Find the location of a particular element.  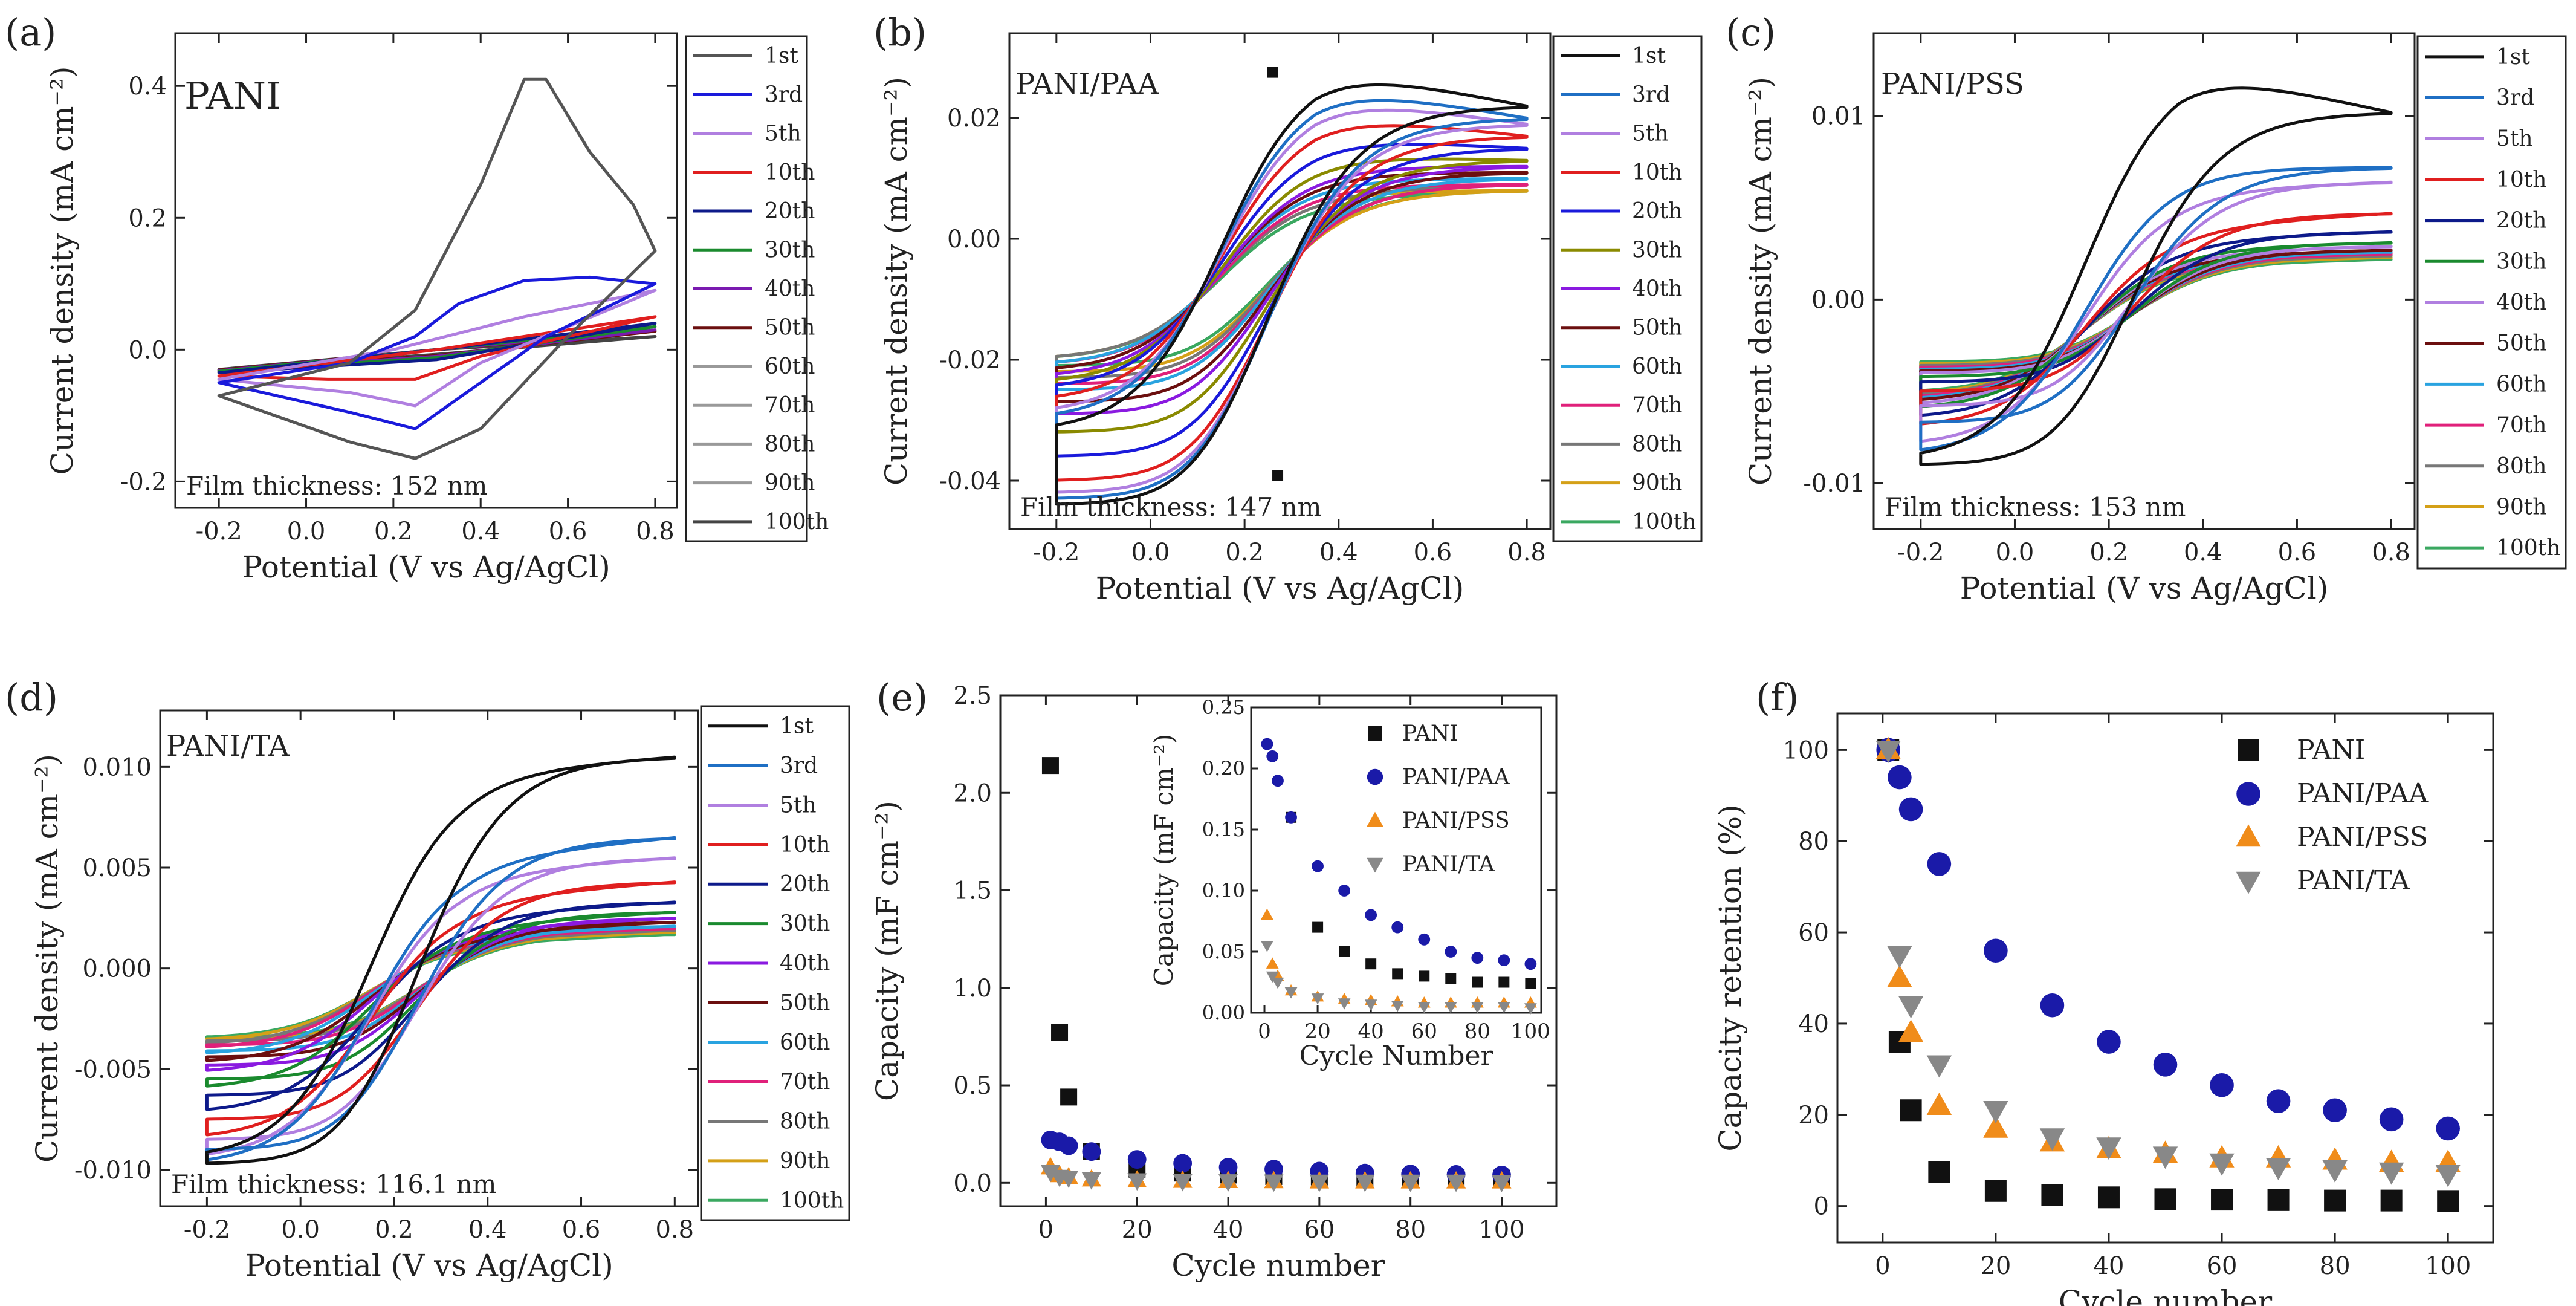

x-tick-label: 0.0 is located at coordinates (300, 1230).